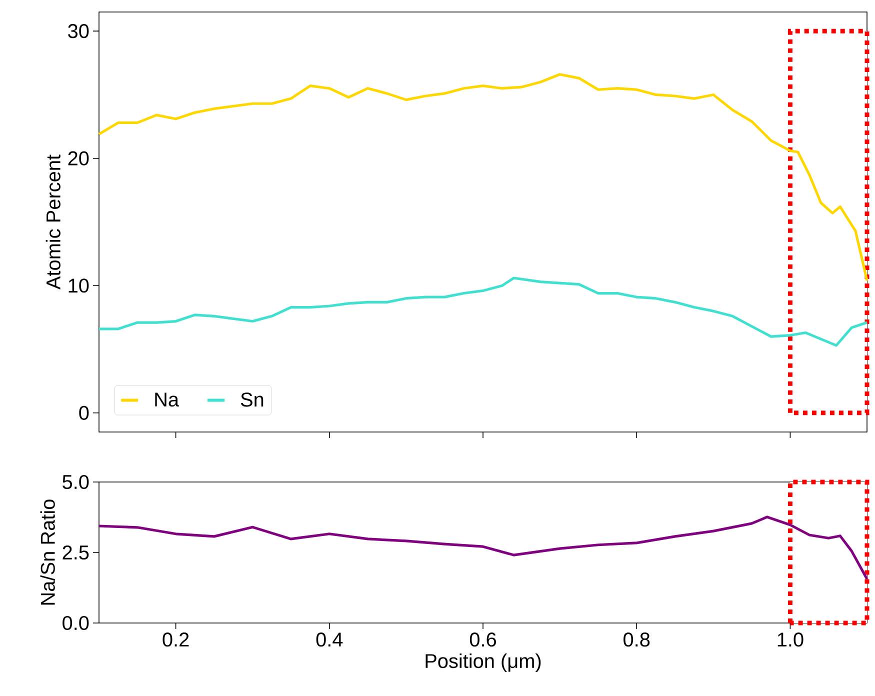 The width and height of the screenshot is (875, 696). I want to click on x-tick-label: 0.4, so click(329, 639).